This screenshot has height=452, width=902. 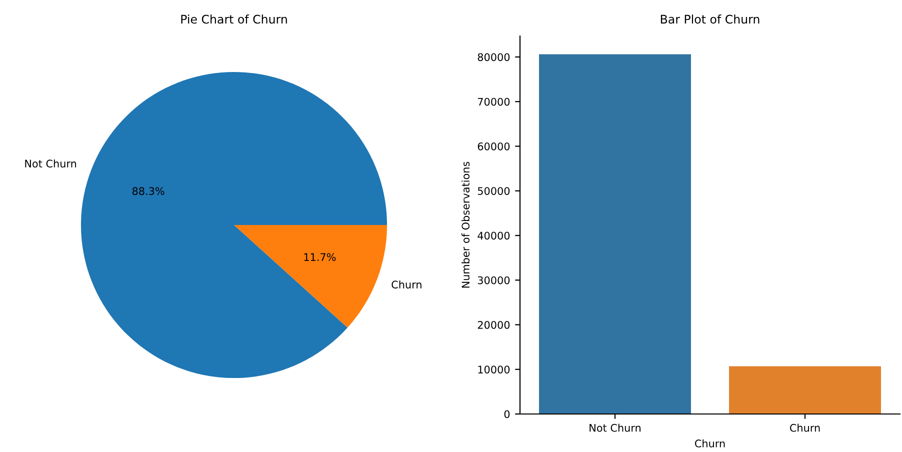 What do you see at coordinates (709, 443) in the screenshot?
I see `x-axis-title: Churn` at bounding box center [709, 443].